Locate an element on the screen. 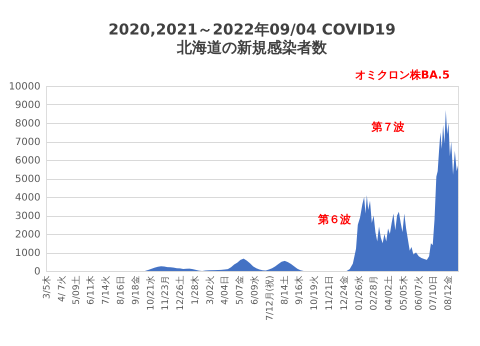  x-tick-label: 08/12金 is located at coordinates (448, 293).